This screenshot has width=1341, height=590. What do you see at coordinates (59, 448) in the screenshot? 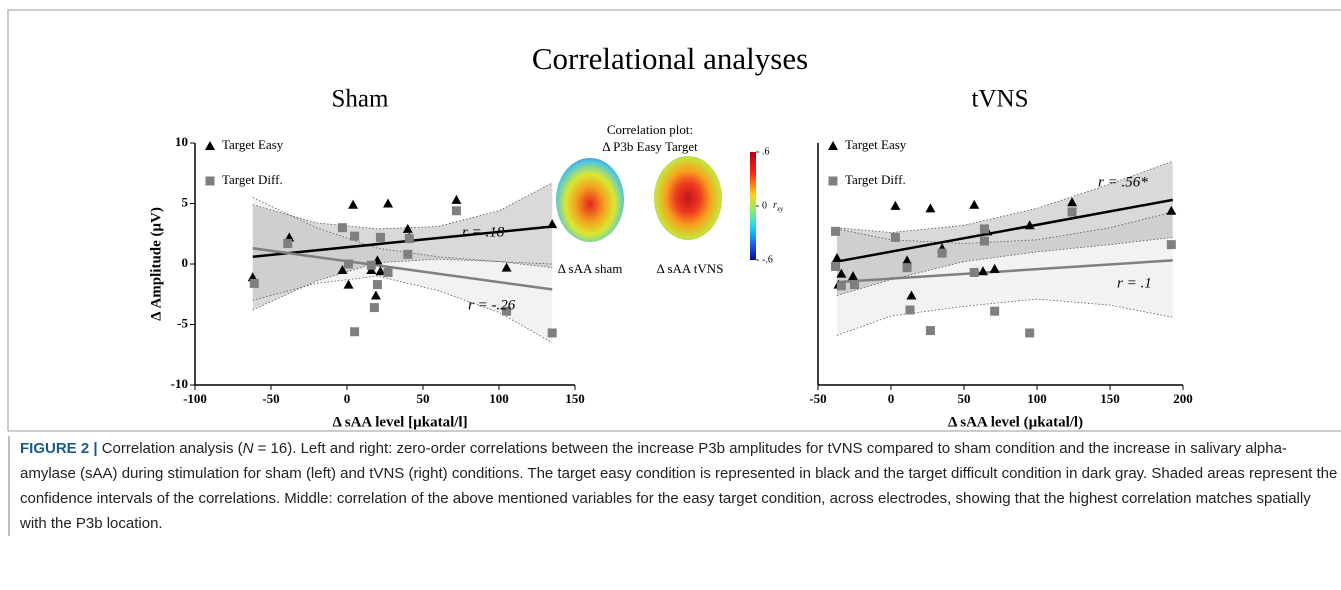
I see `caption-label: FIGURE 2 |` at bounding box center [59, 448].